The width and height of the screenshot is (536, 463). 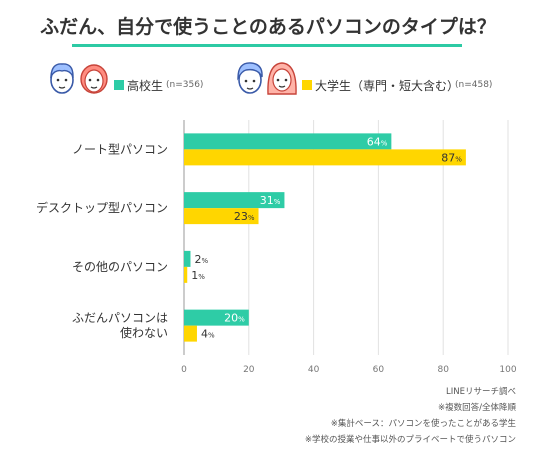 I want to click on footnote-answer-type: ※複数回答/全体降順, so click(x=477, y=408).